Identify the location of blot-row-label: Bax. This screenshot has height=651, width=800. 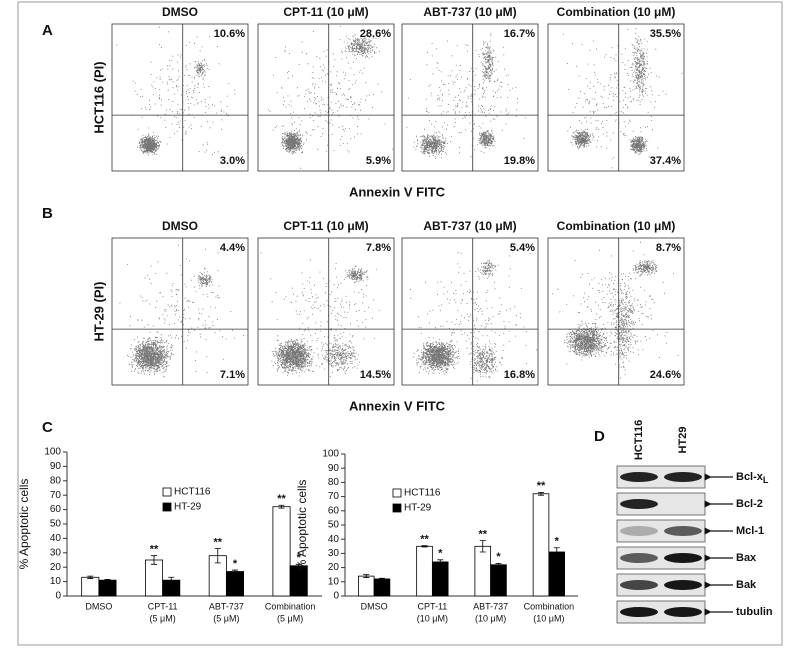
(746, 558).